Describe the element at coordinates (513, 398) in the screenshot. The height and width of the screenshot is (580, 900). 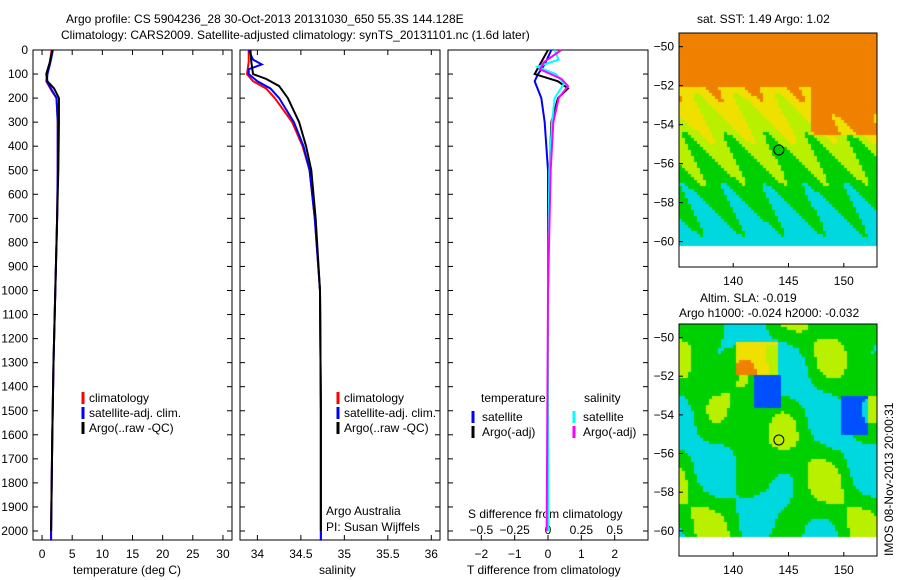
I see `legend-header: temperature` at that location.